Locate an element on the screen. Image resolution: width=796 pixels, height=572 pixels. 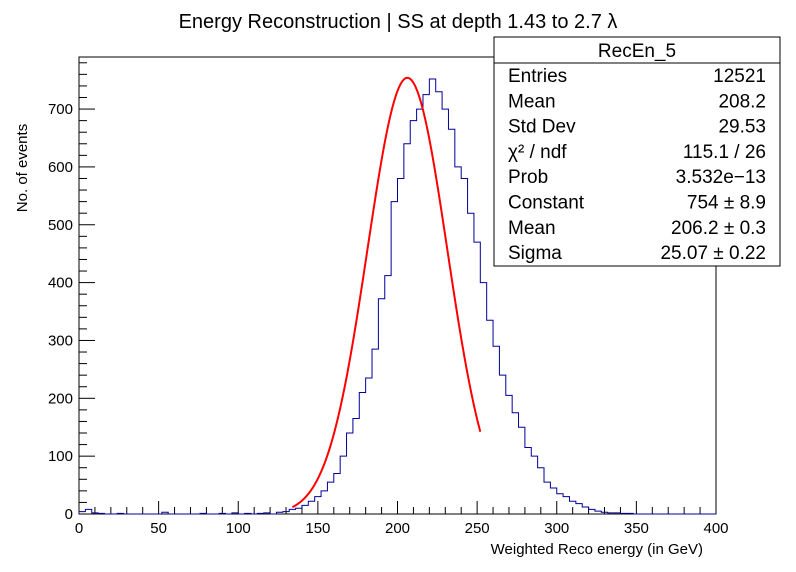
x-tick-label: 0 is located at coordinates (79, 528).